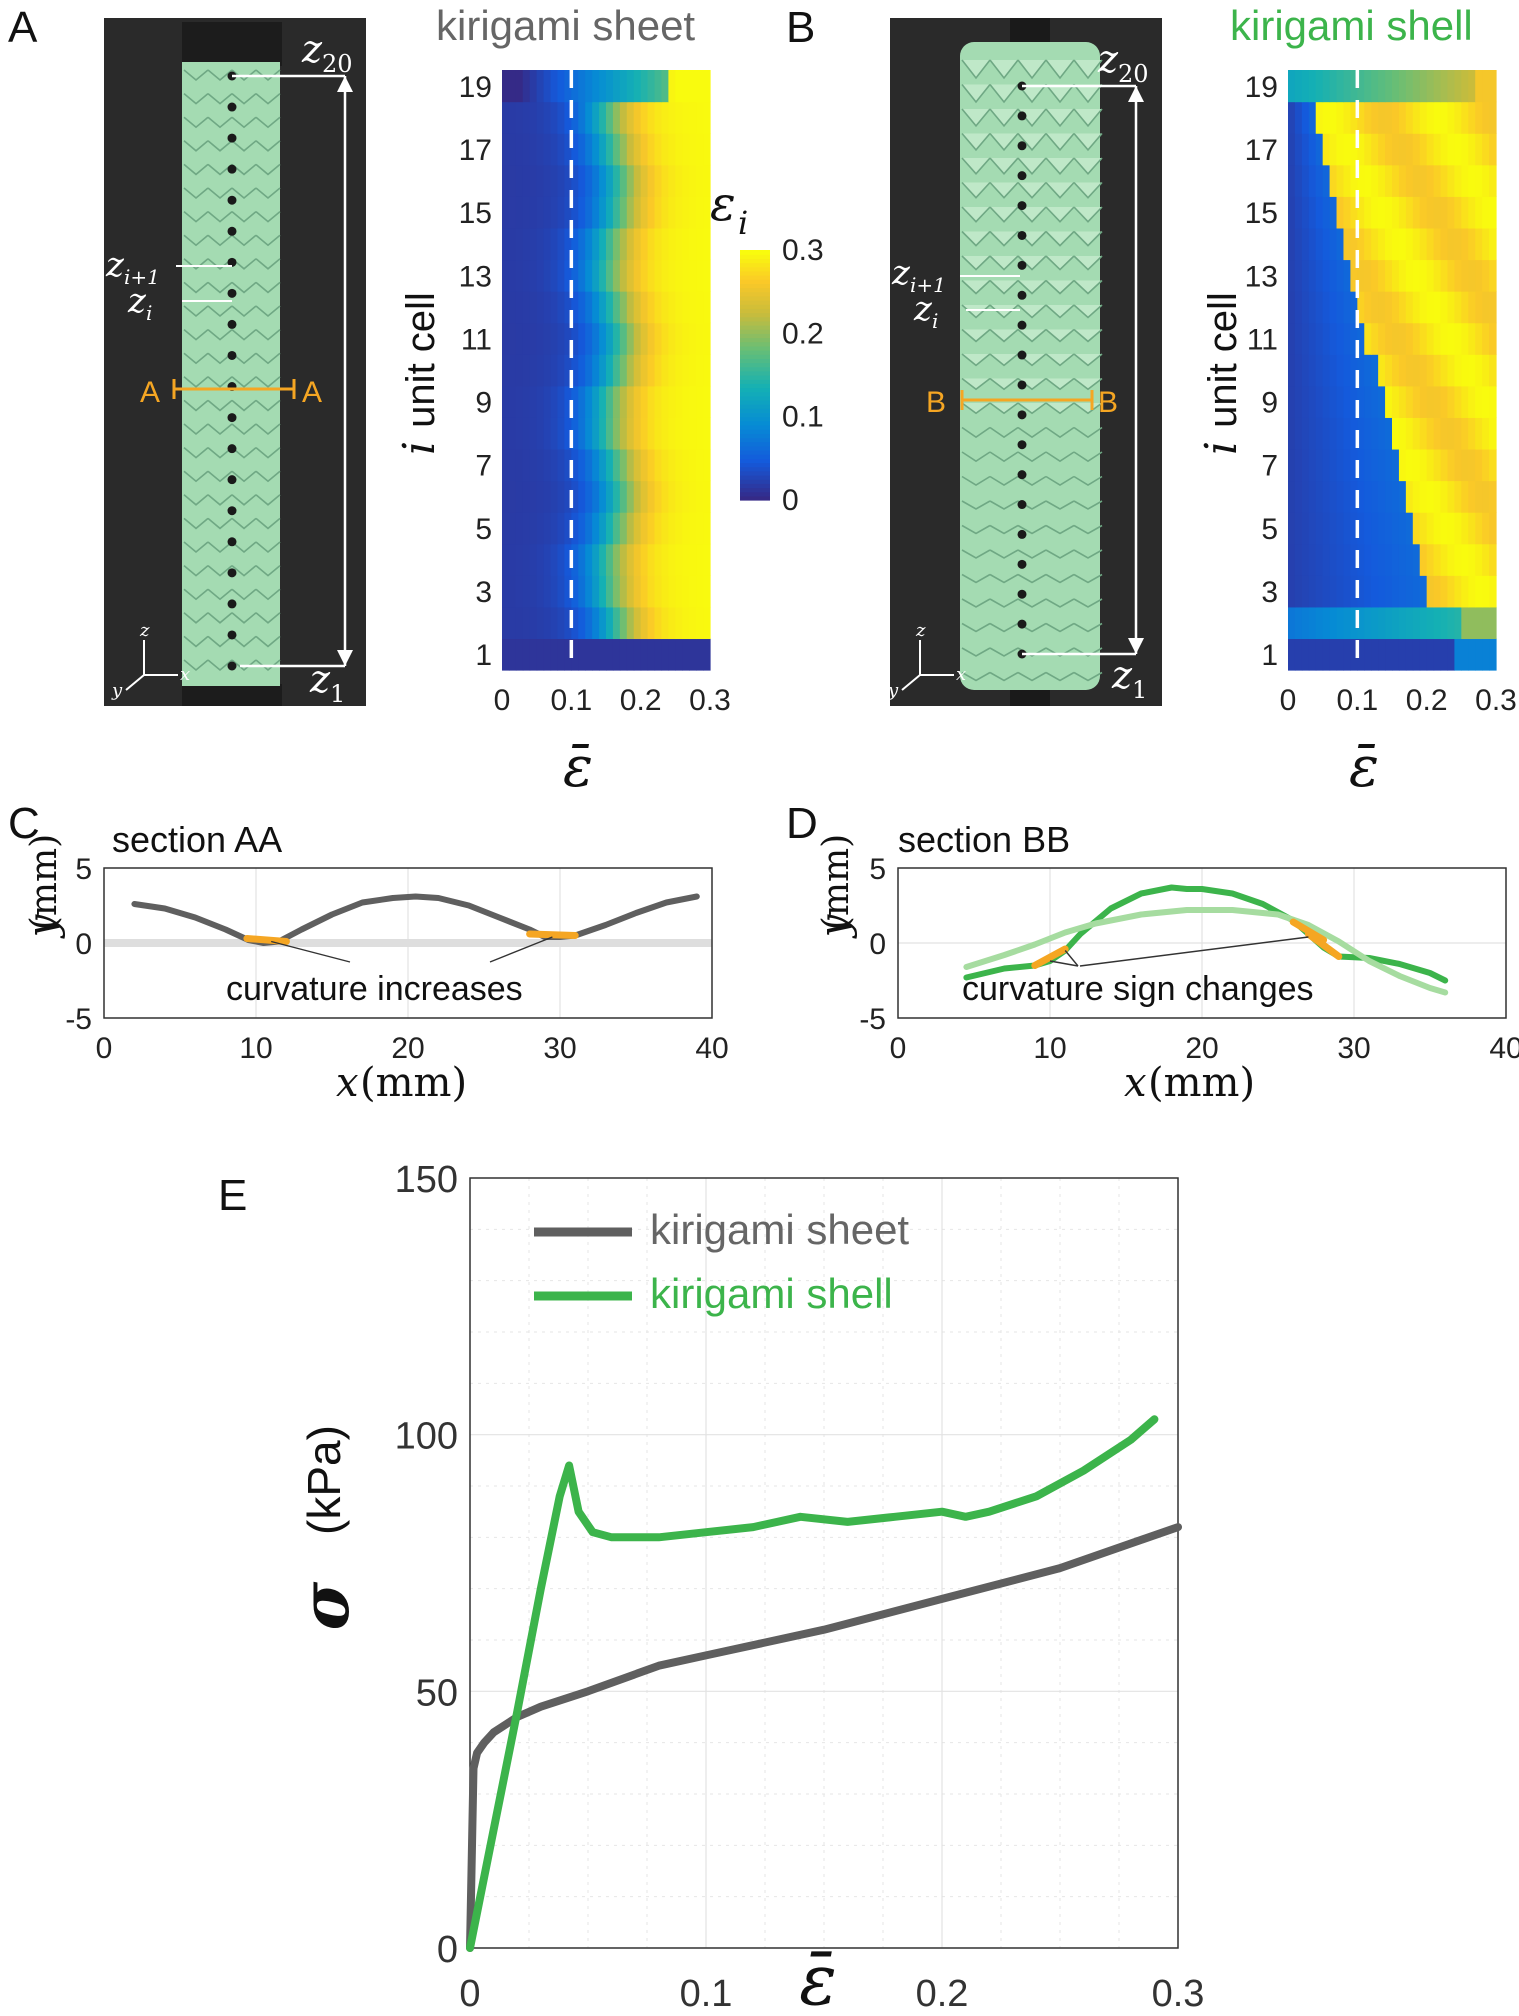 This screenshot has width=1519, height=2016. What do you see at coordinates (578, 767) in the screenshot?
I see `heatmap-sheet-xlabel: ε̄` at bounding box center [578, 767].